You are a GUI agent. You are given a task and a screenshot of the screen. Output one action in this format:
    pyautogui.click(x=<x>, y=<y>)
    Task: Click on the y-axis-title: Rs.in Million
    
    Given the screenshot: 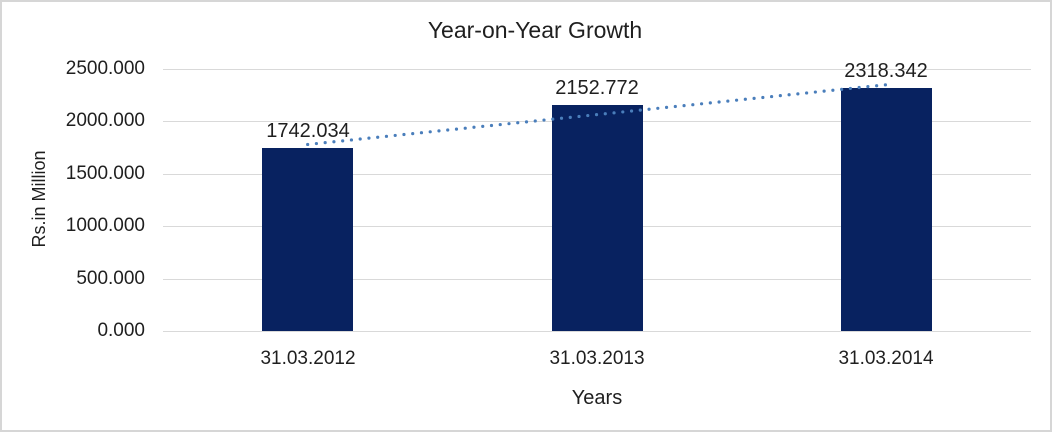 What is the action you would take?
    pyautogui.click(x=39, y=199)
    